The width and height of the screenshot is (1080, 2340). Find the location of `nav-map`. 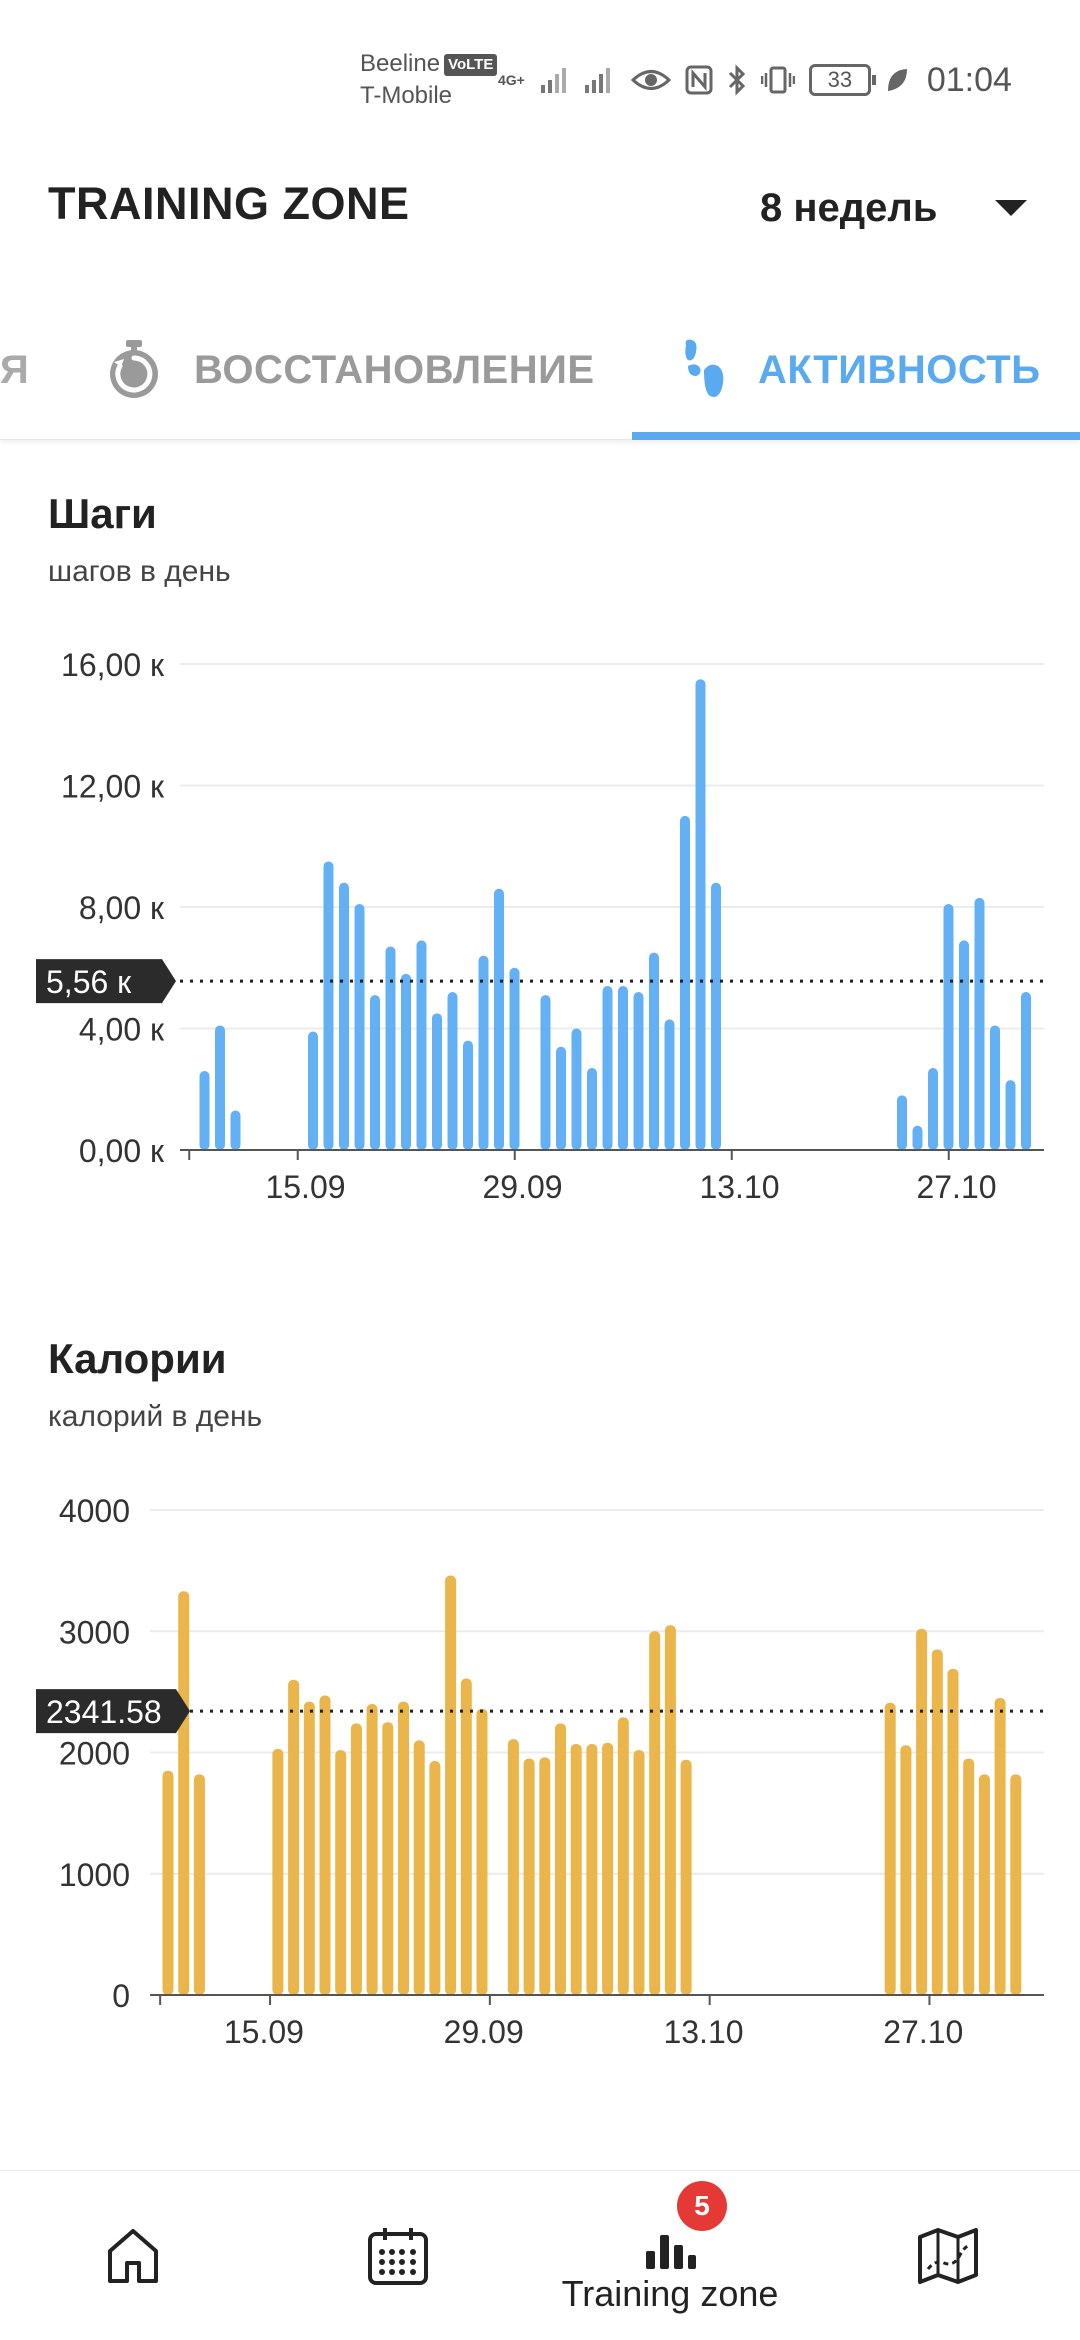

nav-map is located at coordinates (947, 2255).